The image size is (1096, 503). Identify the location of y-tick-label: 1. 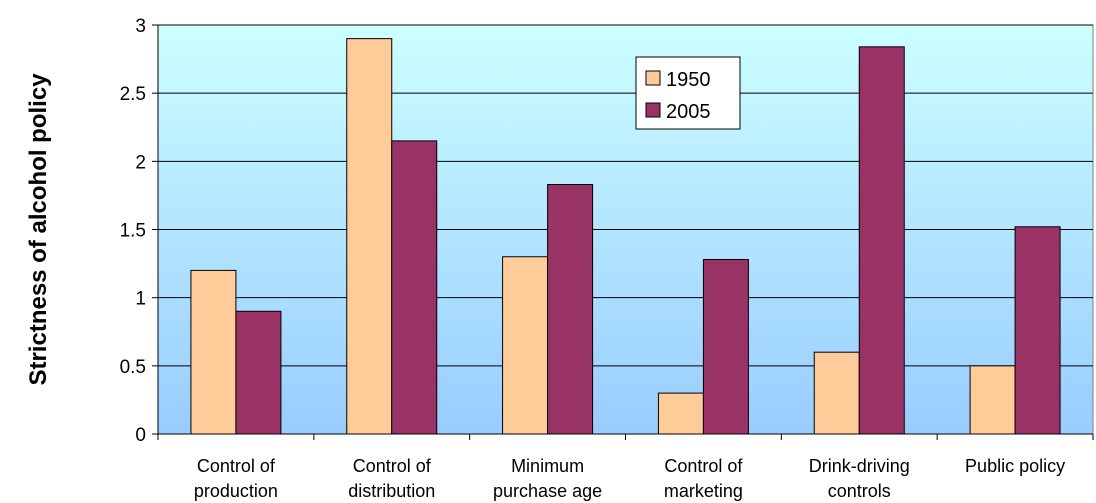
(140, 299).